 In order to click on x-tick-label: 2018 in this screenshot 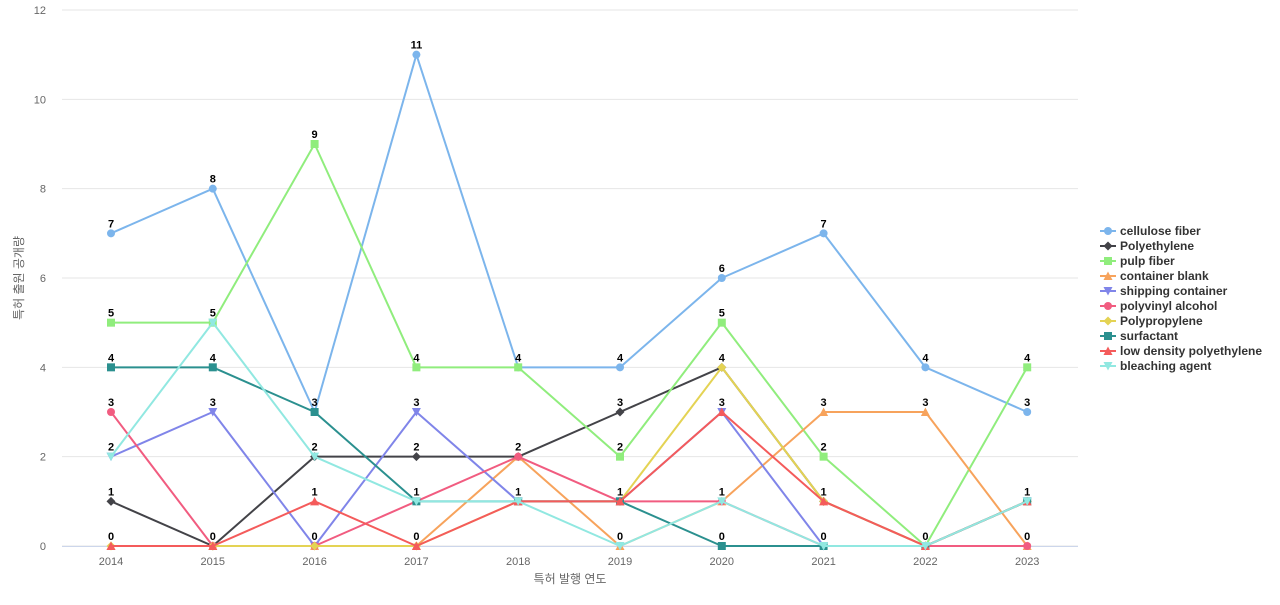, I will do `click(518, 562)`.